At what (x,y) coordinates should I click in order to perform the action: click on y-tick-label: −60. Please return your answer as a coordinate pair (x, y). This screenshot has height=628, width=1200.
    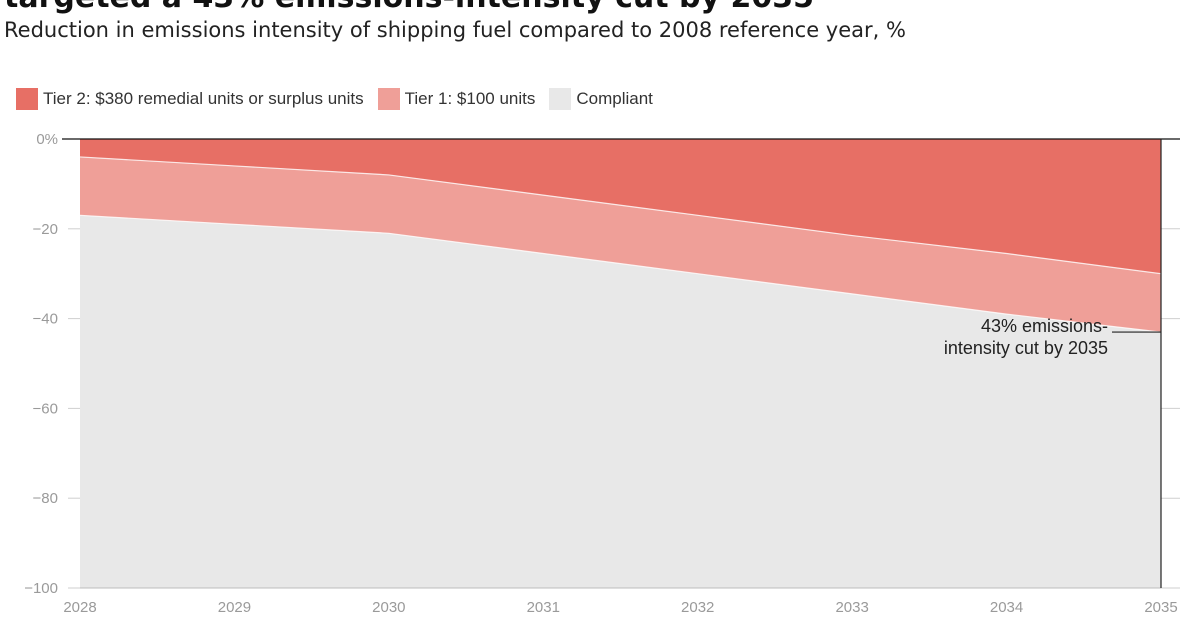
    Looking at the image, I should click on (45, 408).